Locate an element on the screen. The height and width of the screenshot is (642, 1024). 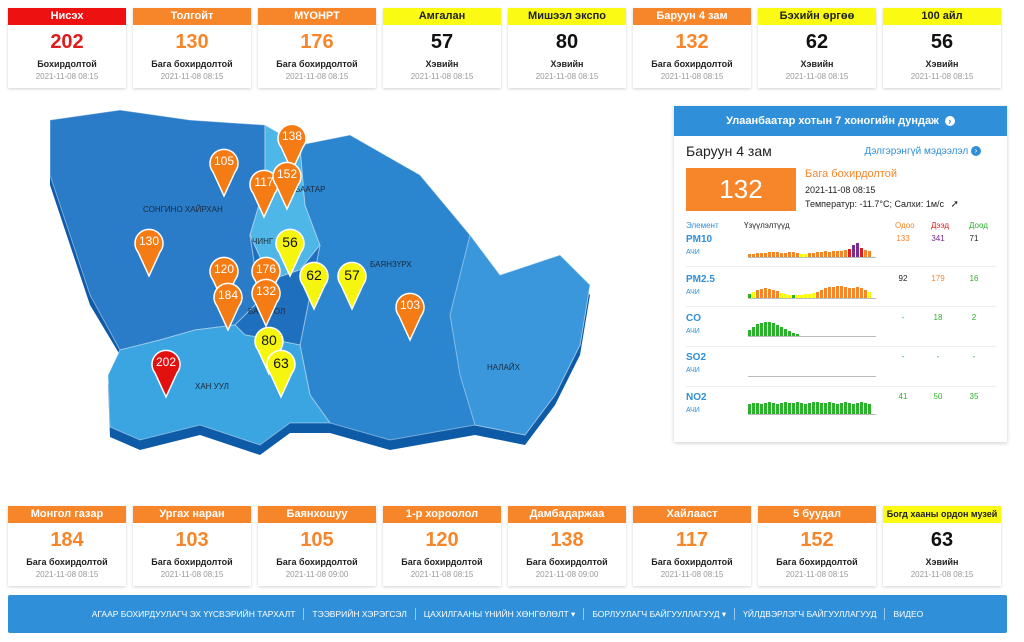
pollutant-max: 50 is located at coordinates (938, 396).